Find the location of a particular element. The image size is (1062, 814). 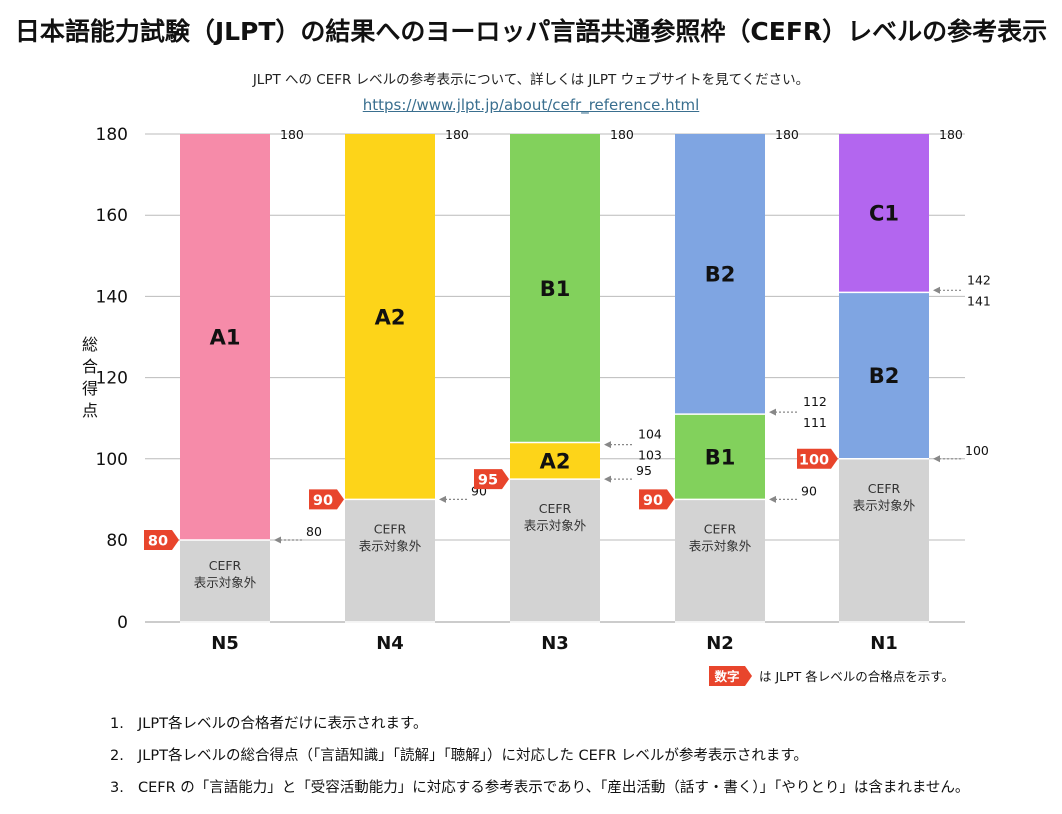

y-tick-label: 160 is located at coordinates (112, 216).